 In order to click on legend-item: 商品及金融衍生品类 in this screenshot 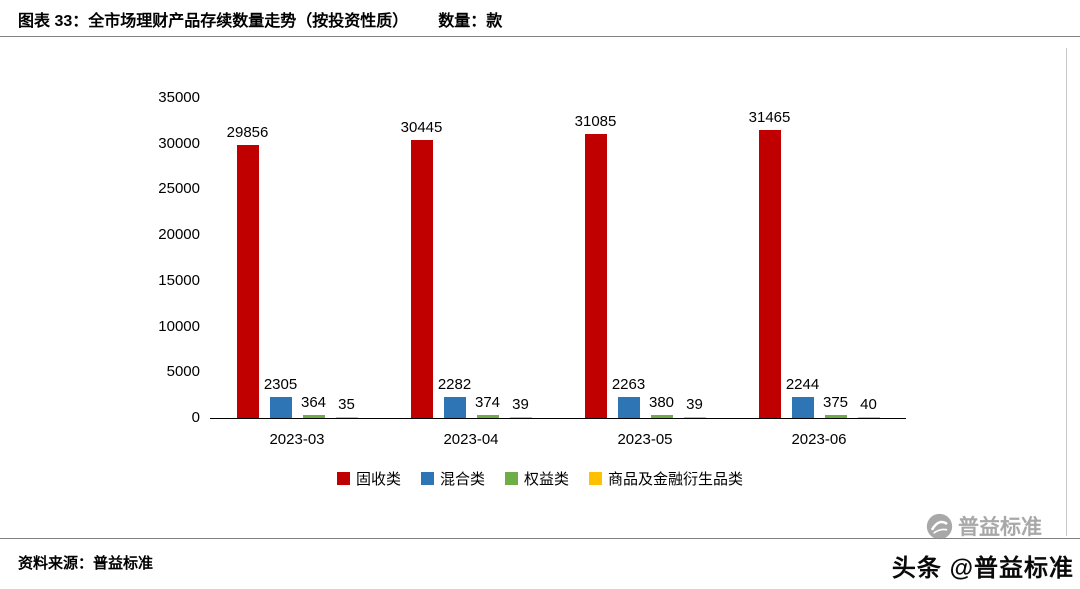, I will do `click(666, 478)`.